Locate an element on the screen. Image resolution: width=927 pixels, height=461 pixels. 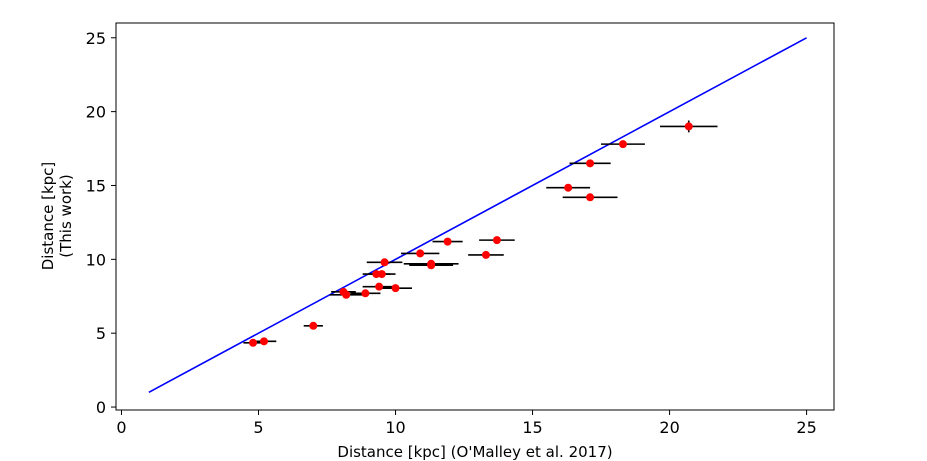
y-axis-label-line-2: (This work) is located at coordinates (66, 215).